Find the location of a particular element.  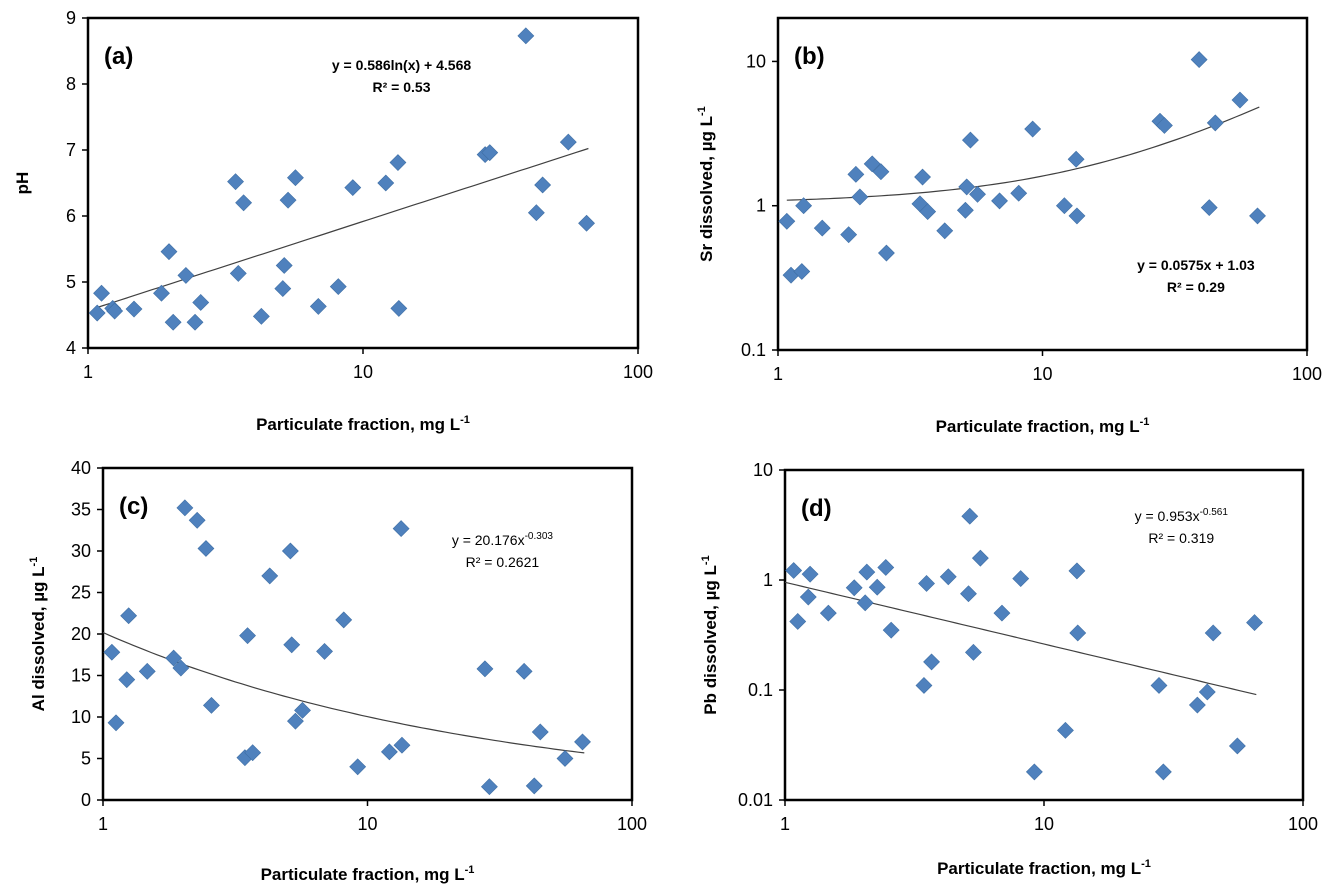

y-axis-title: Al dissolved, µg L-1 is located at coordinates (38, 634).